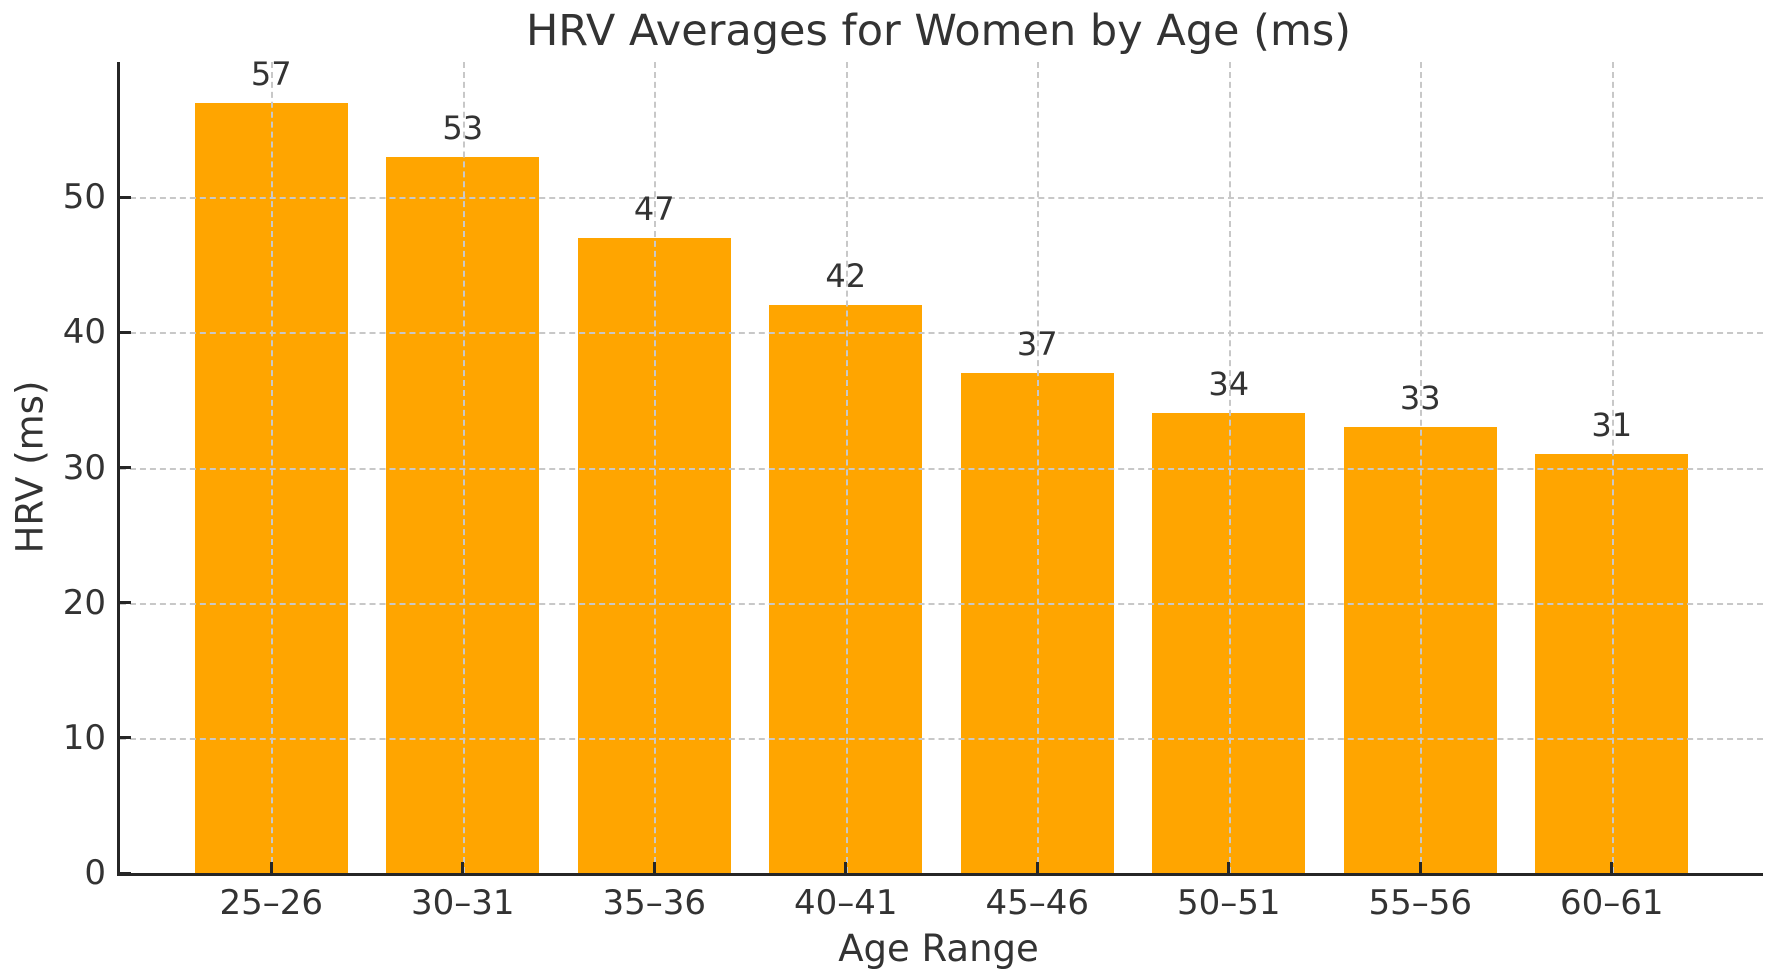  Describe the element at coordinates (938, 948) in the screenshot. I see `x-axis-title: Age Range` at that location.